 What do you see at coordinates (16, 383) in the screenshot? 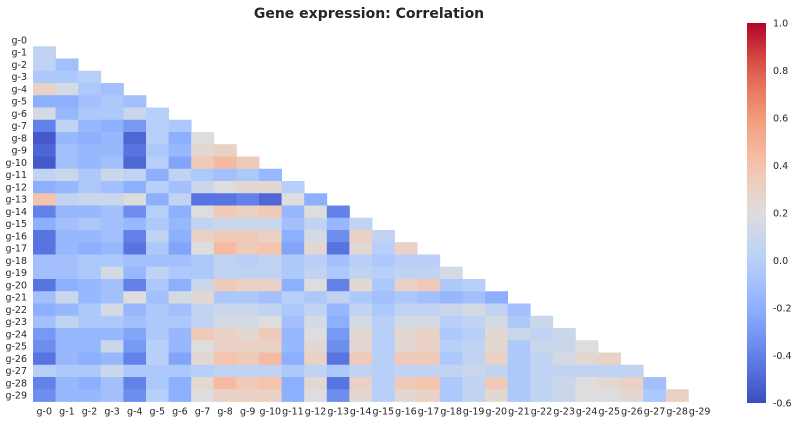
I see `y-tick-label: g-28` at bounding box center [16, 383].